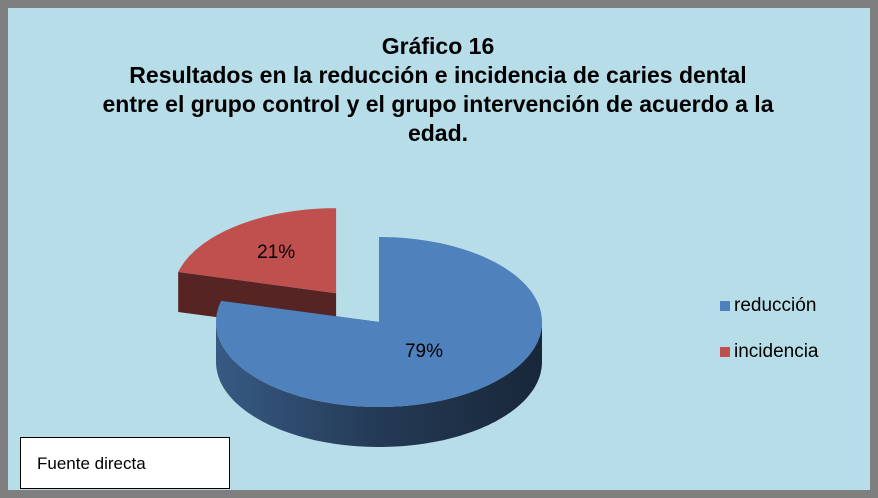 This screenshot has width=878, height=498. I want to click on annotation: Fuente directa, so click(125, 463).